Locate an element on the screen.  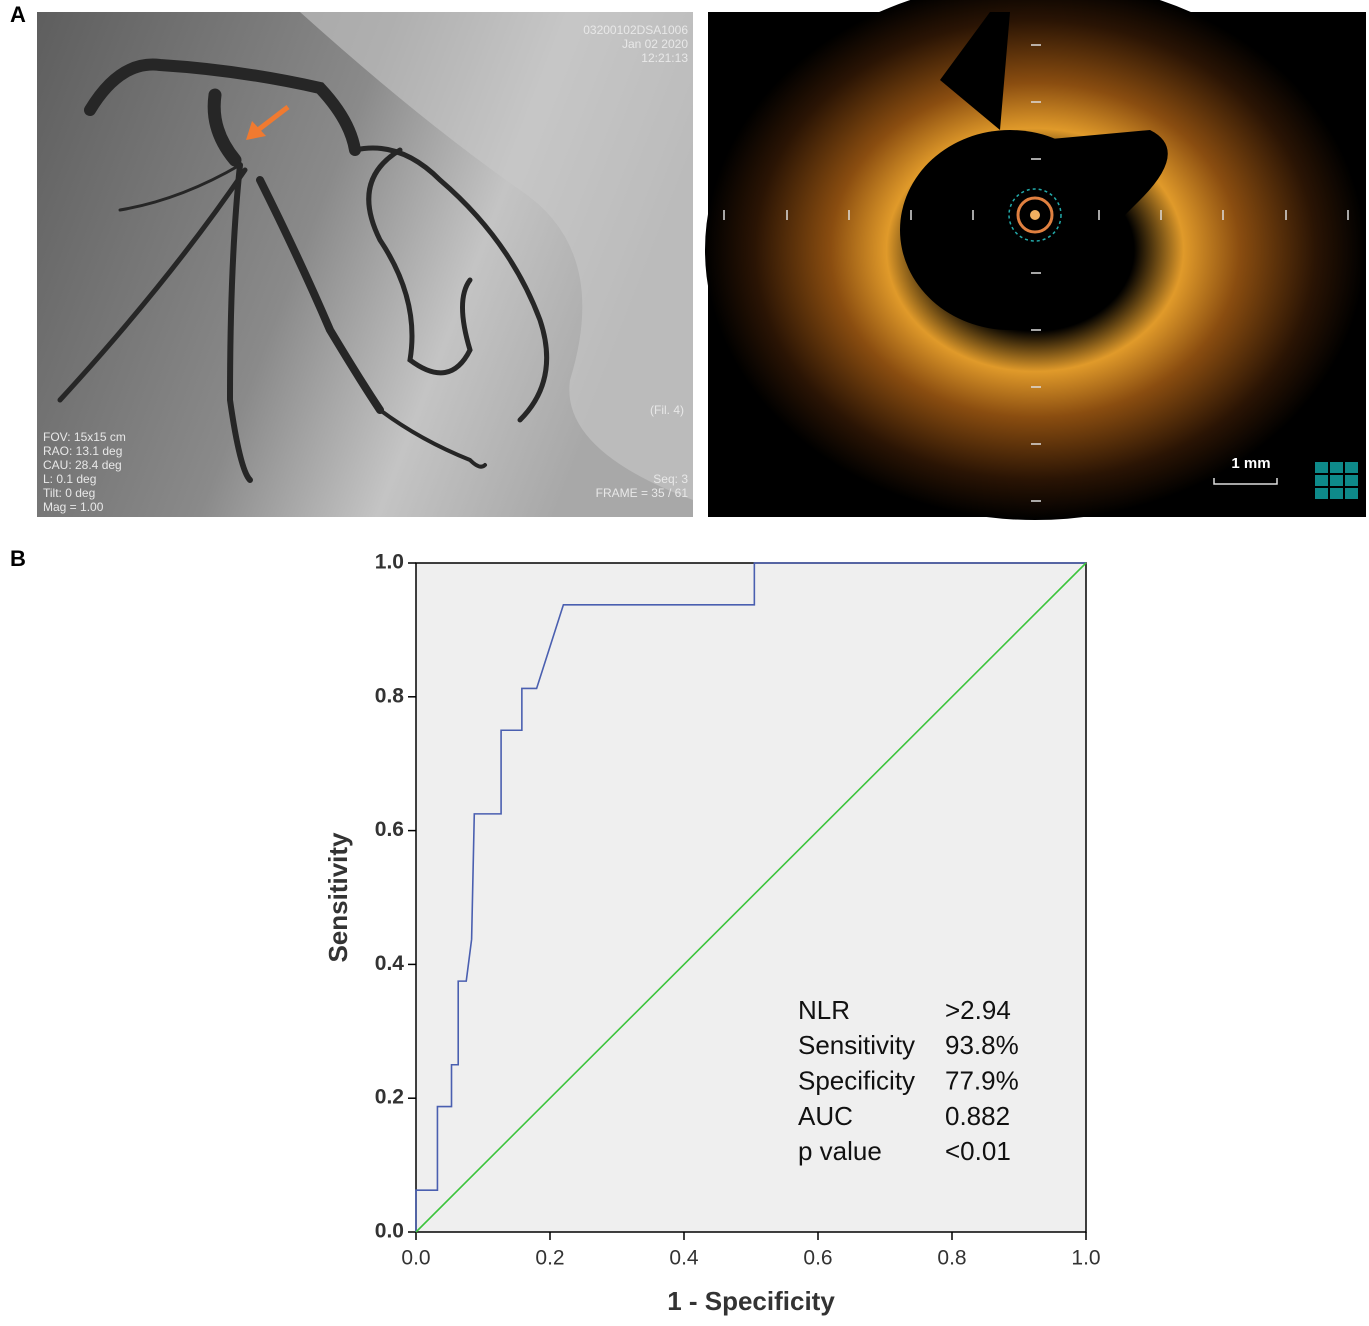
x-tick-label: 0.6 is located at coordinates (817, 1258).